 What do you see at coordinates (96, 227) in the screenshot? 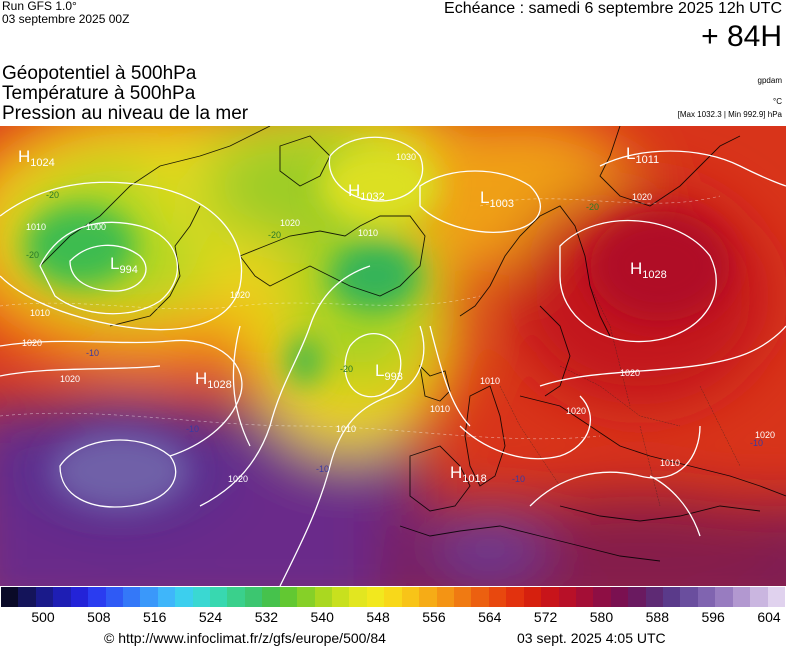
I see `isobar-label: 1000` at bounding box center [96, 227].